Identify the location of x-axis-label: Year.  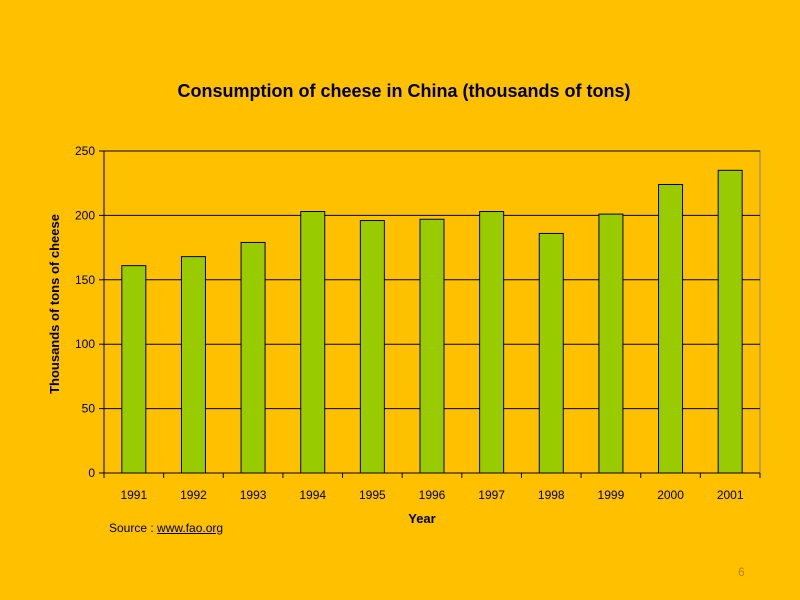
(421, 518).